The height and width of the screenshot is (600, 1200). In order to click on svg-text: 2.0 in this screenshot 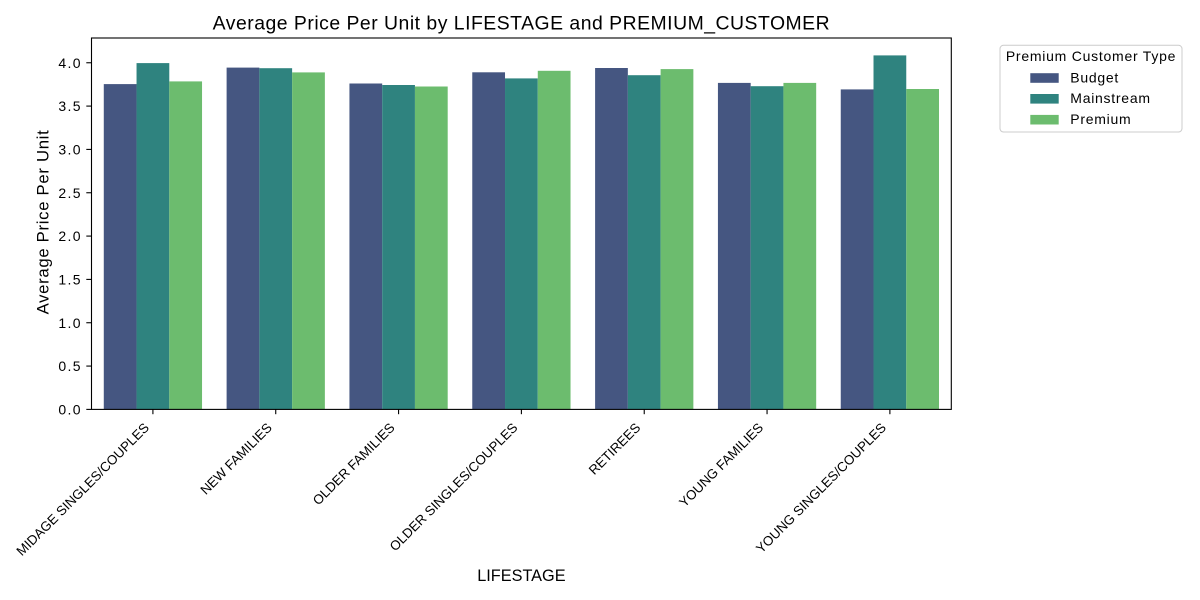, I will do `click(69, 236)`.